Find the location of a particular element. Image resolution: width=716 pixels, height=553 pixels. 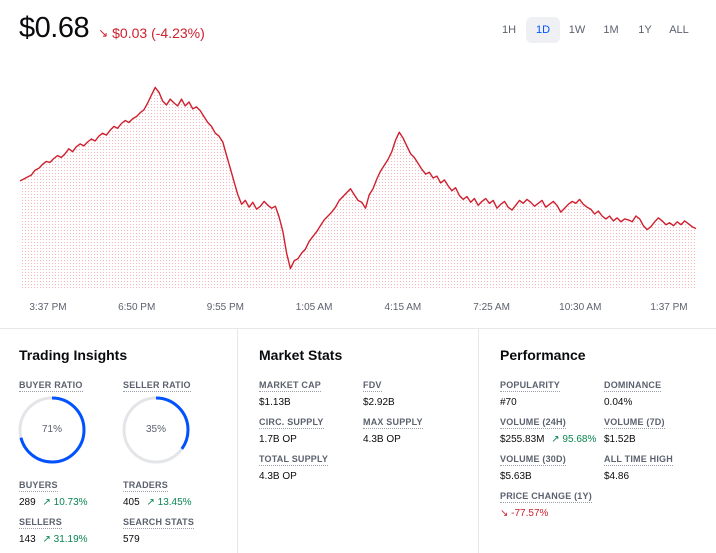

volume-7d-label: VOLUME (7D) is located at coordinates (634, 423).